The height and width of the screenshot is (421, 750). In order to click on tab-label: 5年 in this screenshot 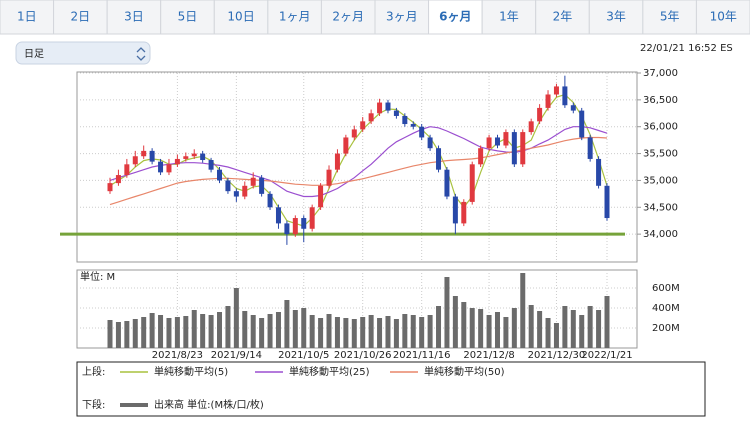, I will do `click(670, 17)`.